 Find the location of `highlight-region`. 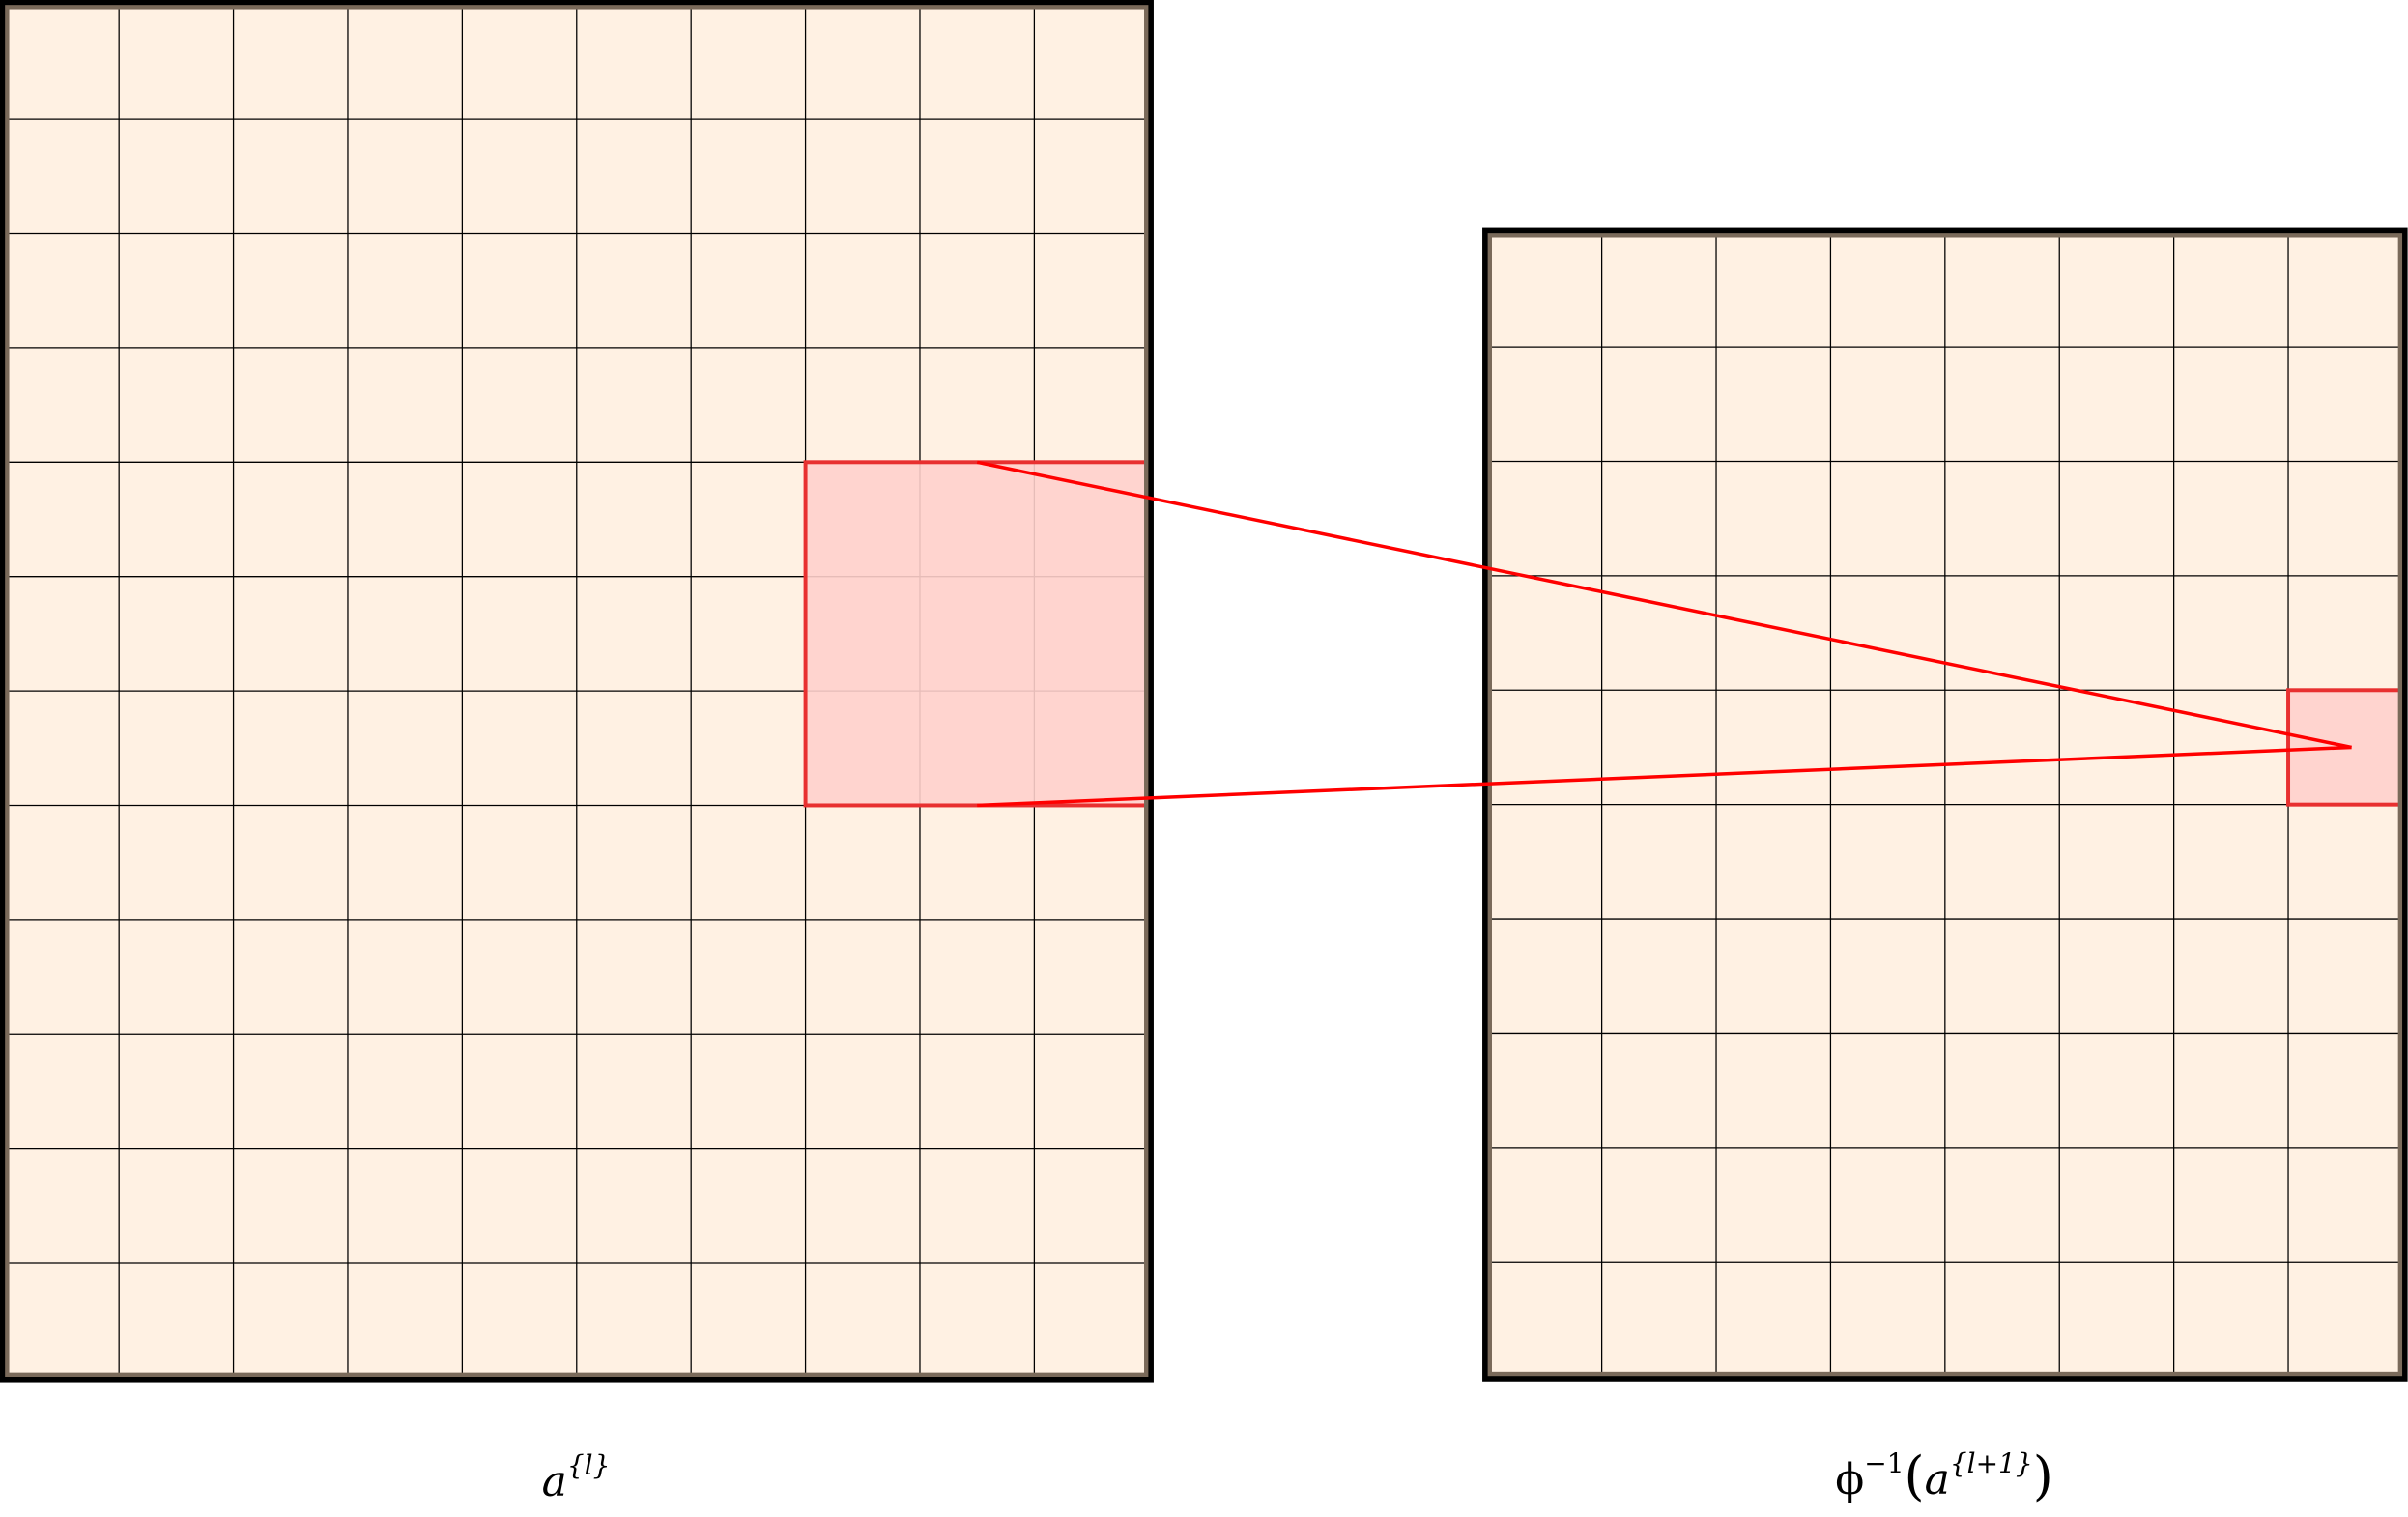

highlight-region is located at coordinates (977, 634).